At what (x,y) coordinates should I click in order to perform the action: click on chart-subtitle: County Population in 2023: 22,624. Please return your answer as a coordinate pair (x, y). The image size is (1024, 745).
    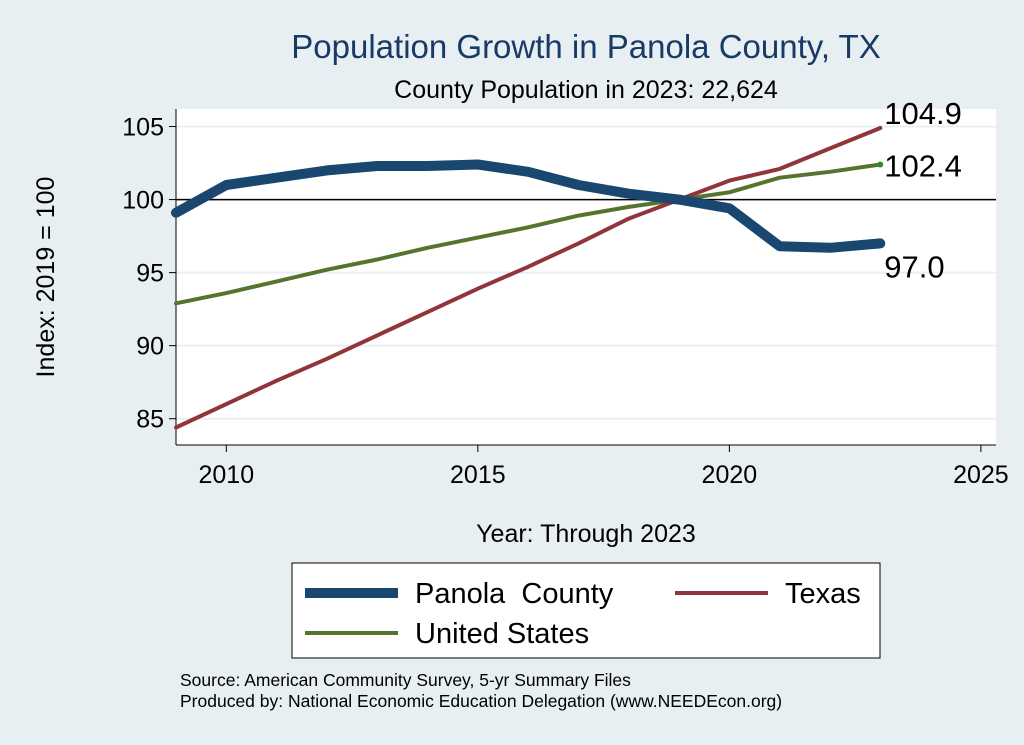
    Looking at the image, I should click on (586, 90).